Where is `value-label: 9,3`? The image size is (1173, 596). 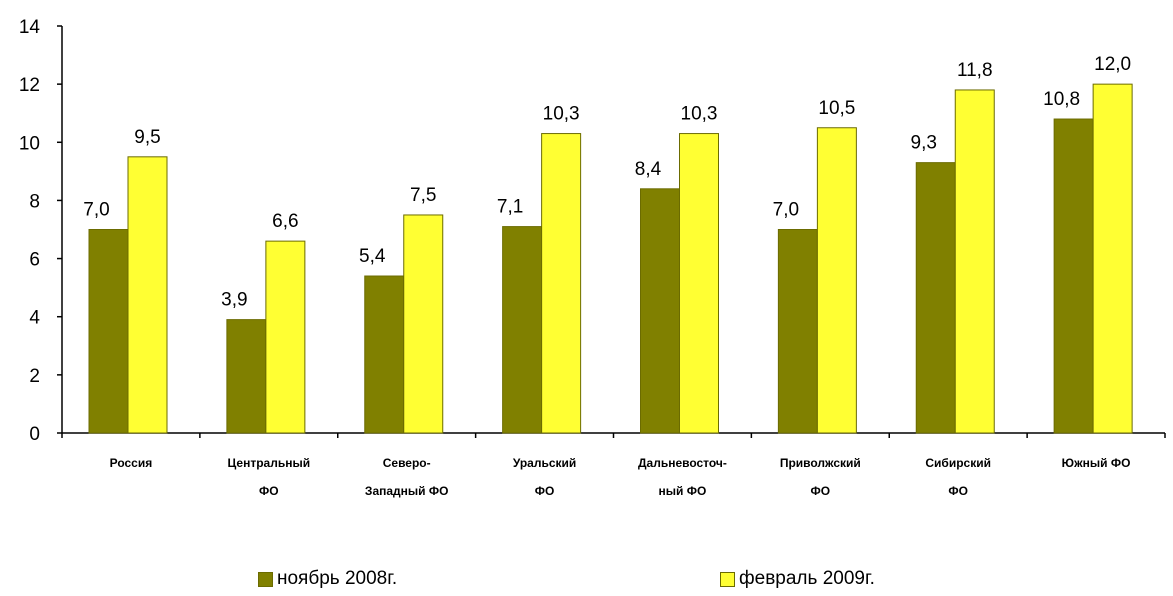 value-label: 9,3 is located at coordinates (924, 143).